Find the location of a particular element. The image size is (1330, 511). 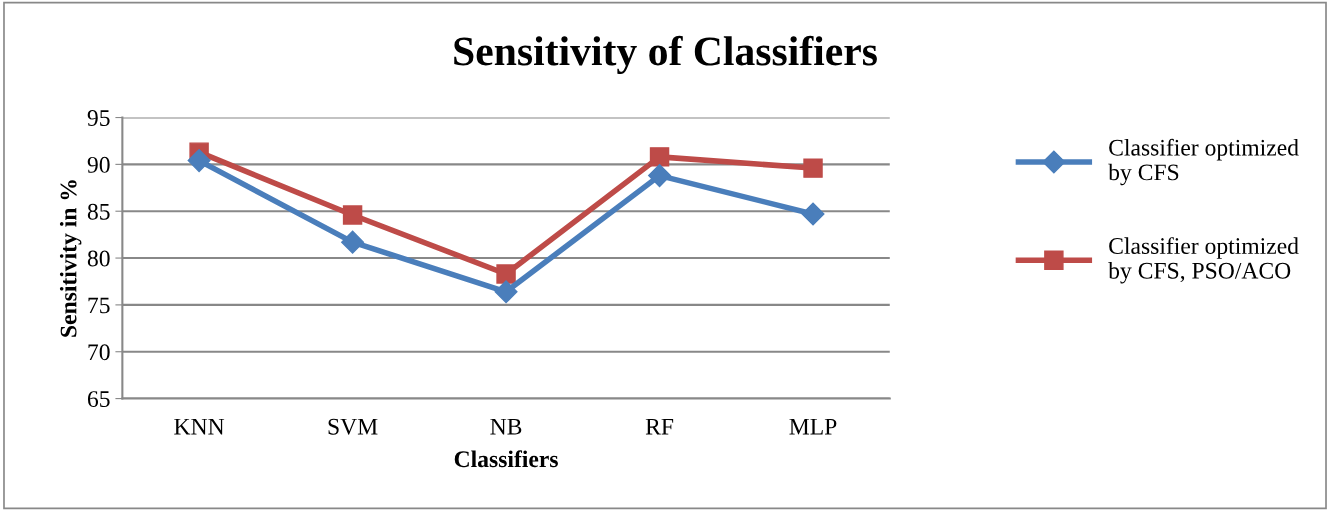

x-tick-label: MLP is located at coordinates (813, 426).